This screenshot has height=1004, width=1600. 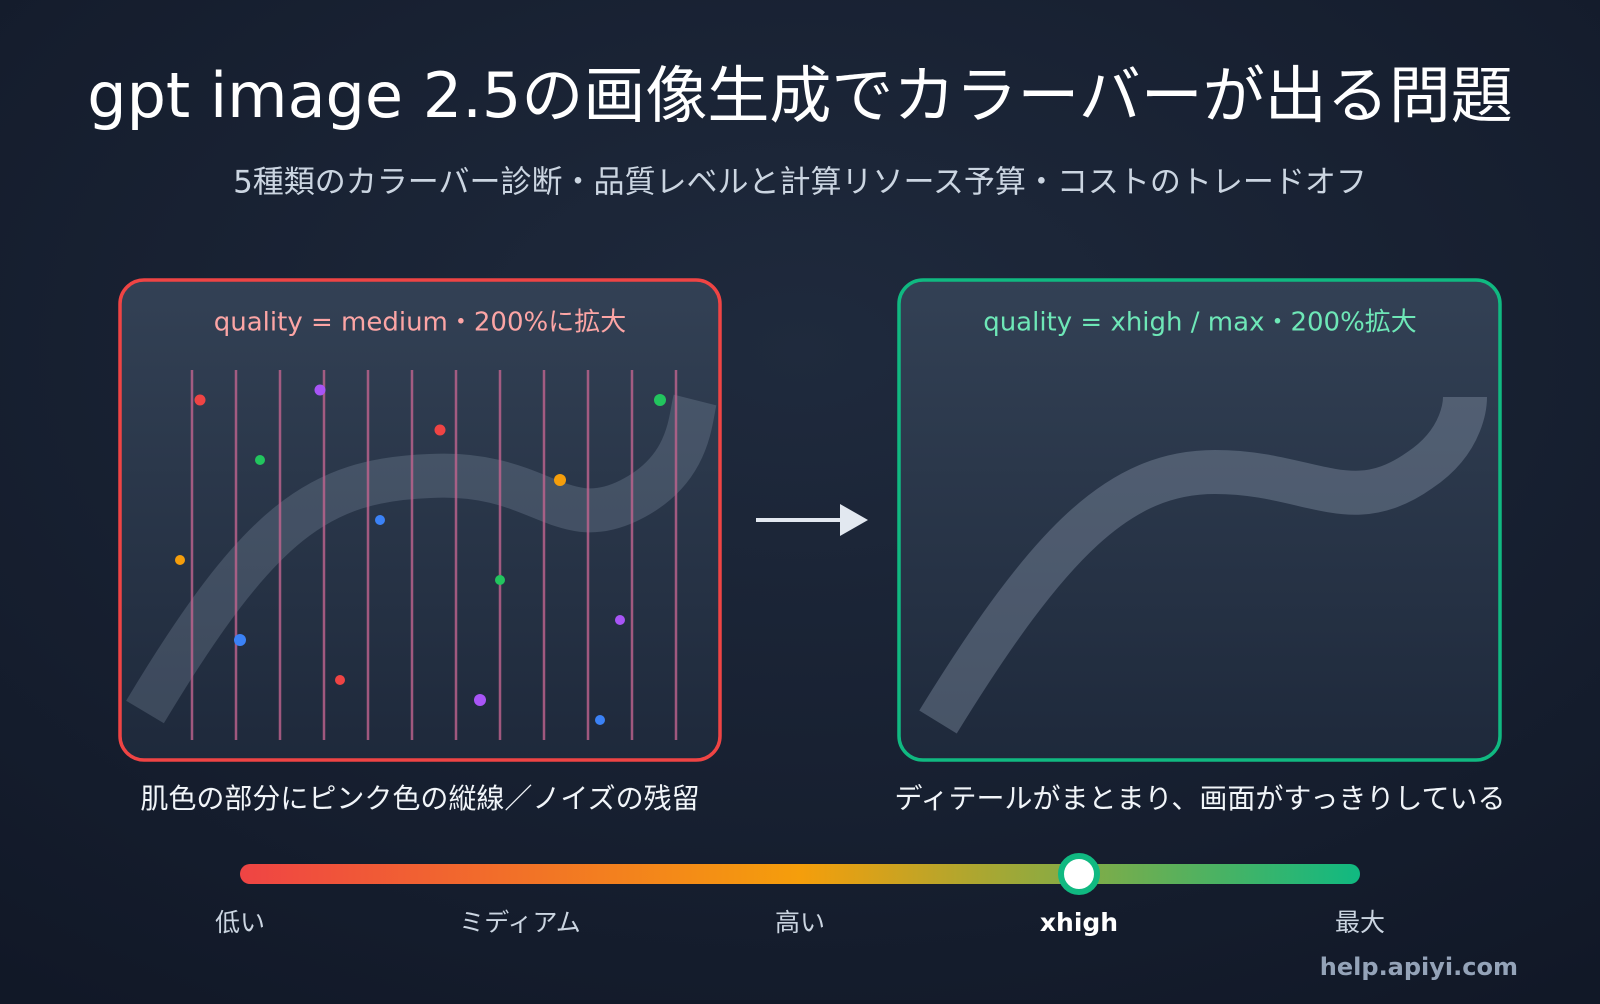 I want to click on scale-label: ミディアム, so click(x=520, y=922).